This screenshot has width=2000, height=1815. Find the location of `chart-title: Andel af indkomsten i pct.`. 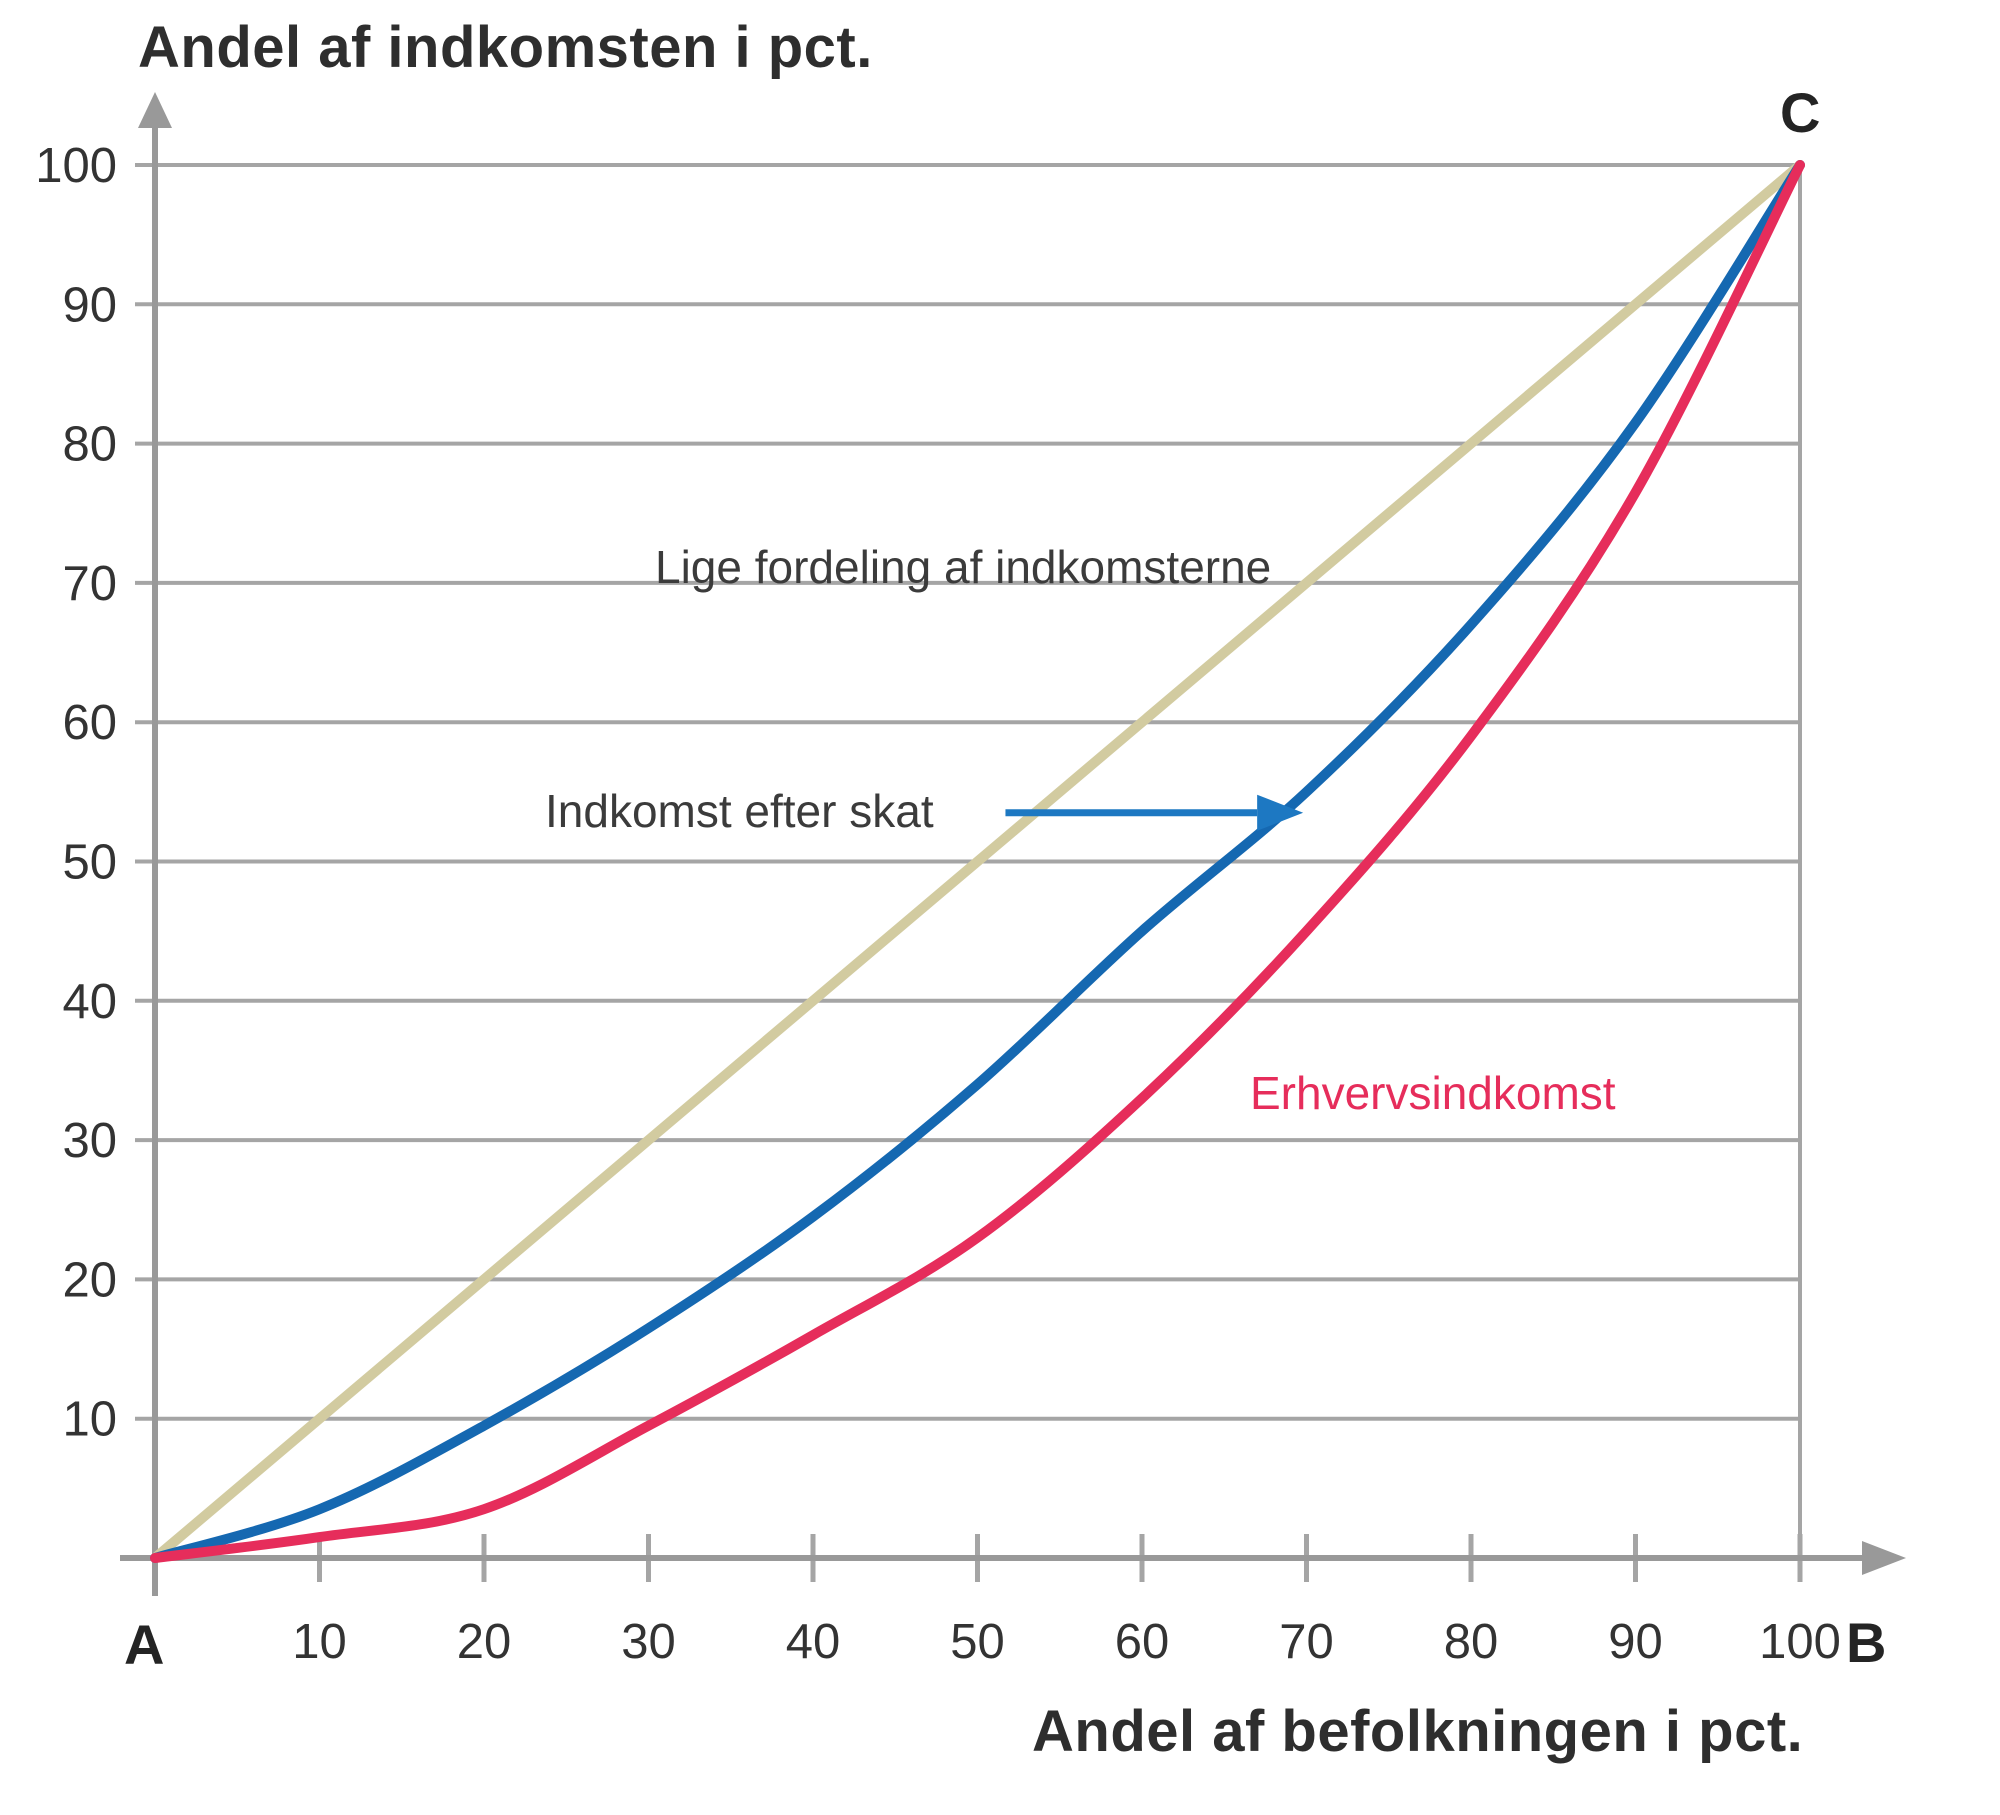

chart-title: Andel af indkomsten i pct. is located at coordinates (505, 47).